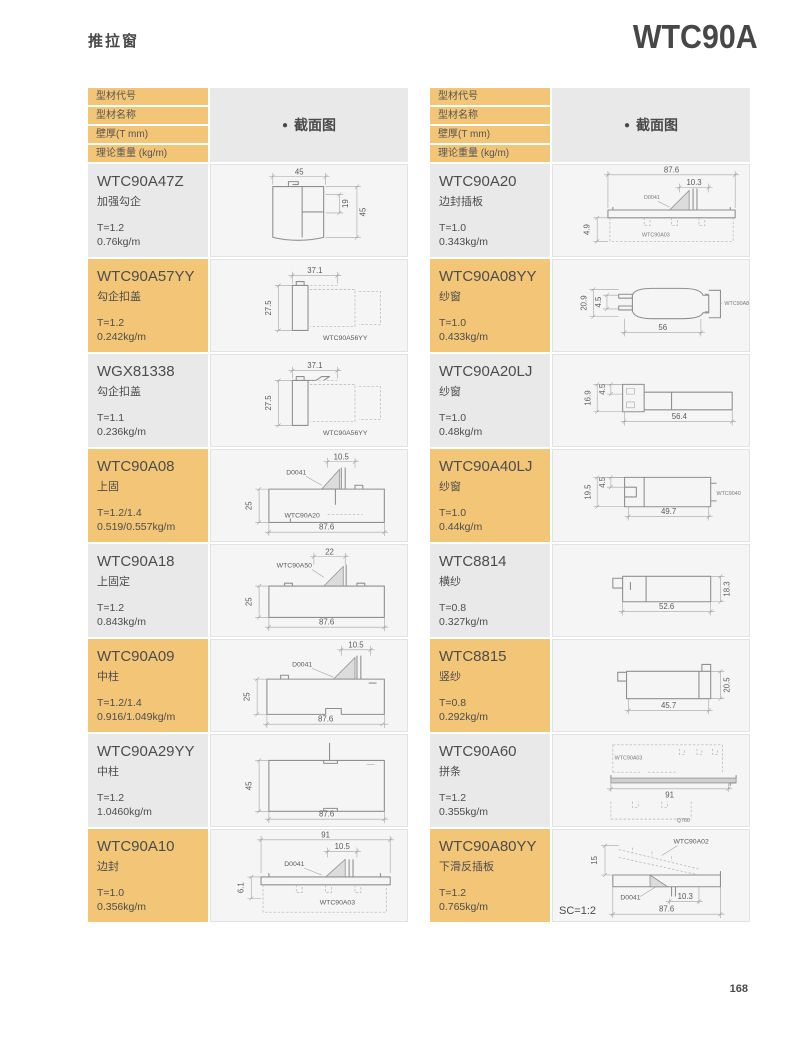 The height and width of the screenshot is (1043, 800). I want to click on profile-info: WTC90A08 上固 T=1.2/1.4 0.519/0.557kg/m, so click(148, 495).